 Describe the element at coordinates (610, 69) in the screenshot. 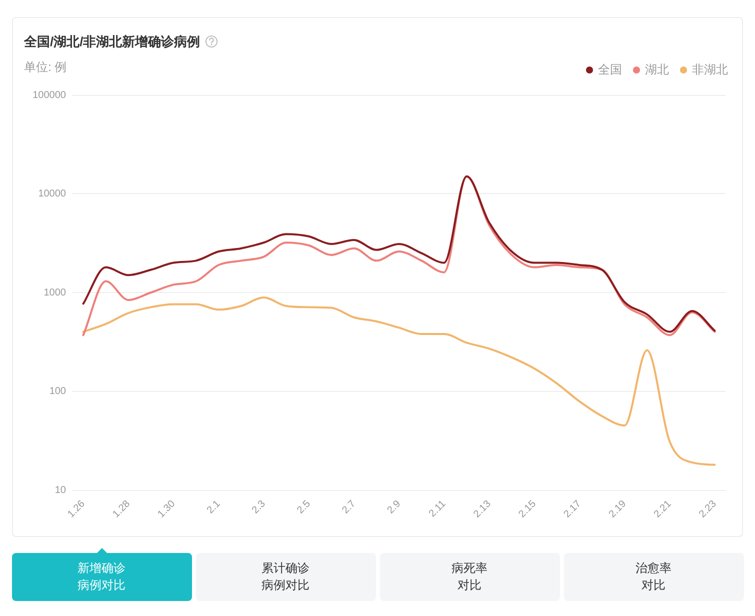

I see `legend-label: 全国` at that location.